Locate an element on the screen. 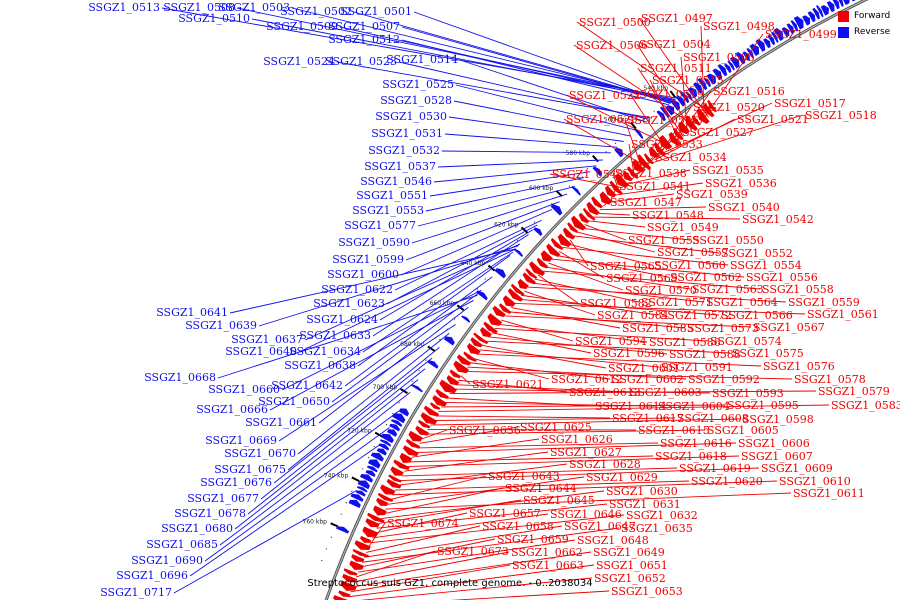 This screenshot has height=600, width=900. forward-gene-label: SSGZ1_0586 is located at coordinates (685, 342).